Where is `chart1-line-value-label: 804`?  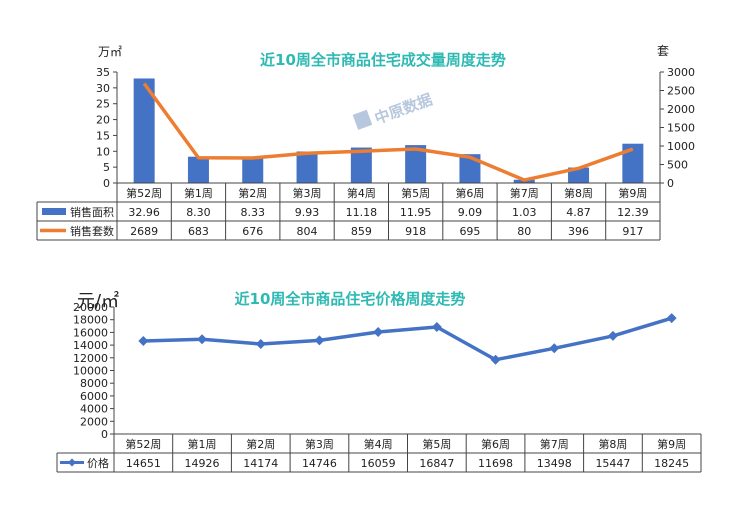 chart1-line-value-label: 804 is located at coordinates (307, 231).